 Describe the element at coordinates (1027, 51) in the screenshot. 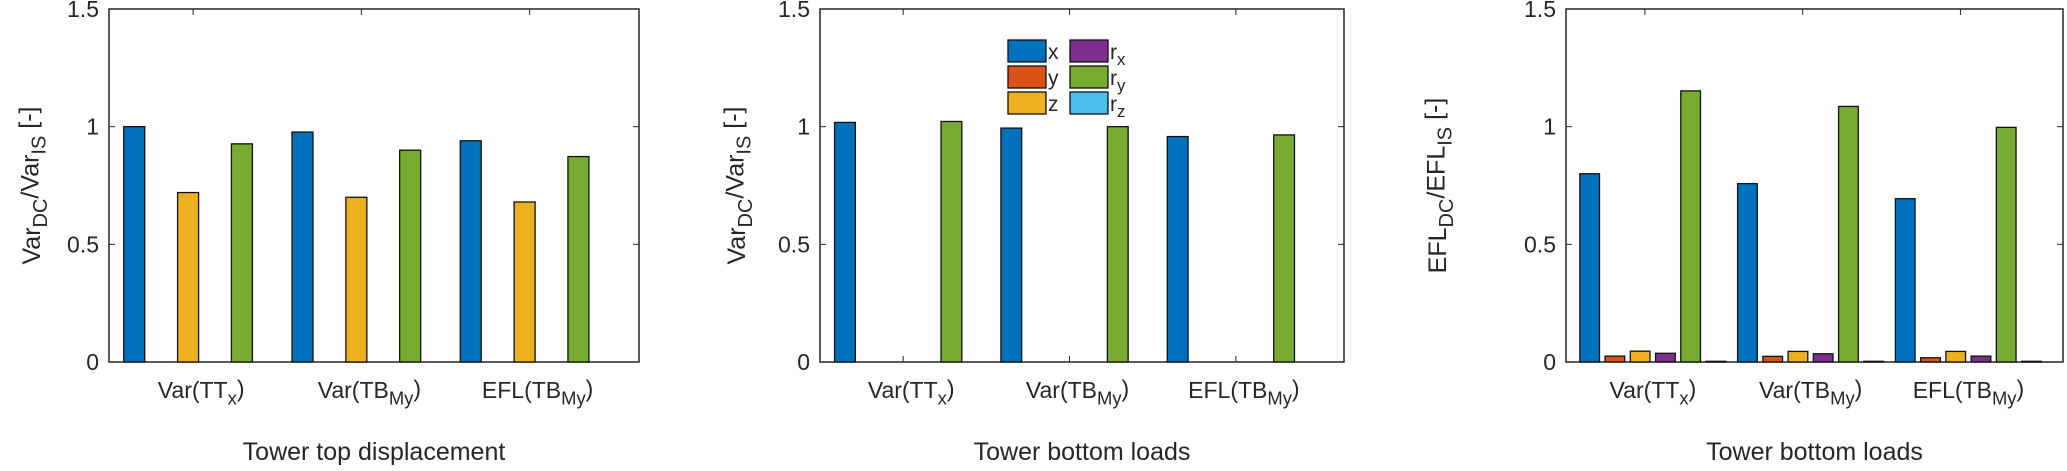

I see `legend-swatch-x` at that location.